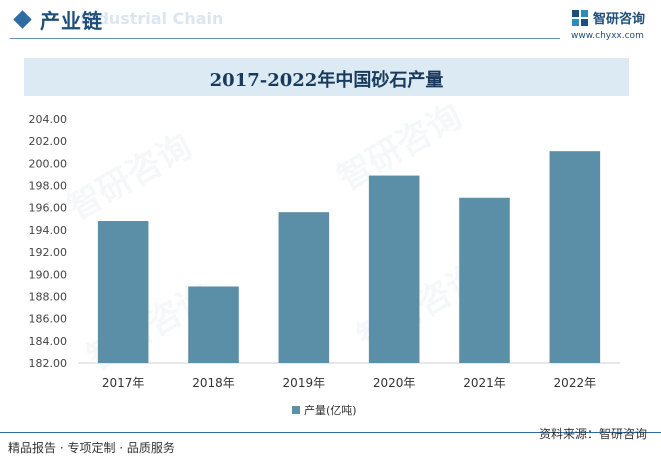 This screenshot has width=661, height=462. I want to click on header-divider, so click(285, 38).